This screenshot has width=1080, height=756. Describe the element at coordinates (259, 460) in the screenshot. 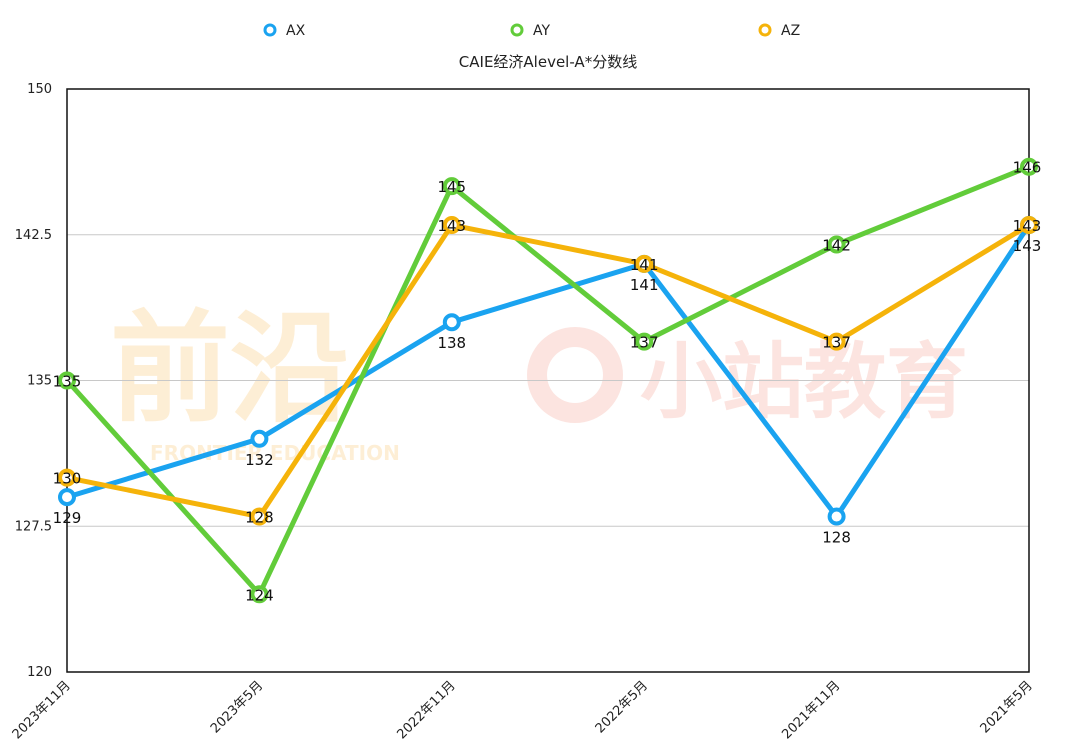

I see `data-label: 132` at that location.